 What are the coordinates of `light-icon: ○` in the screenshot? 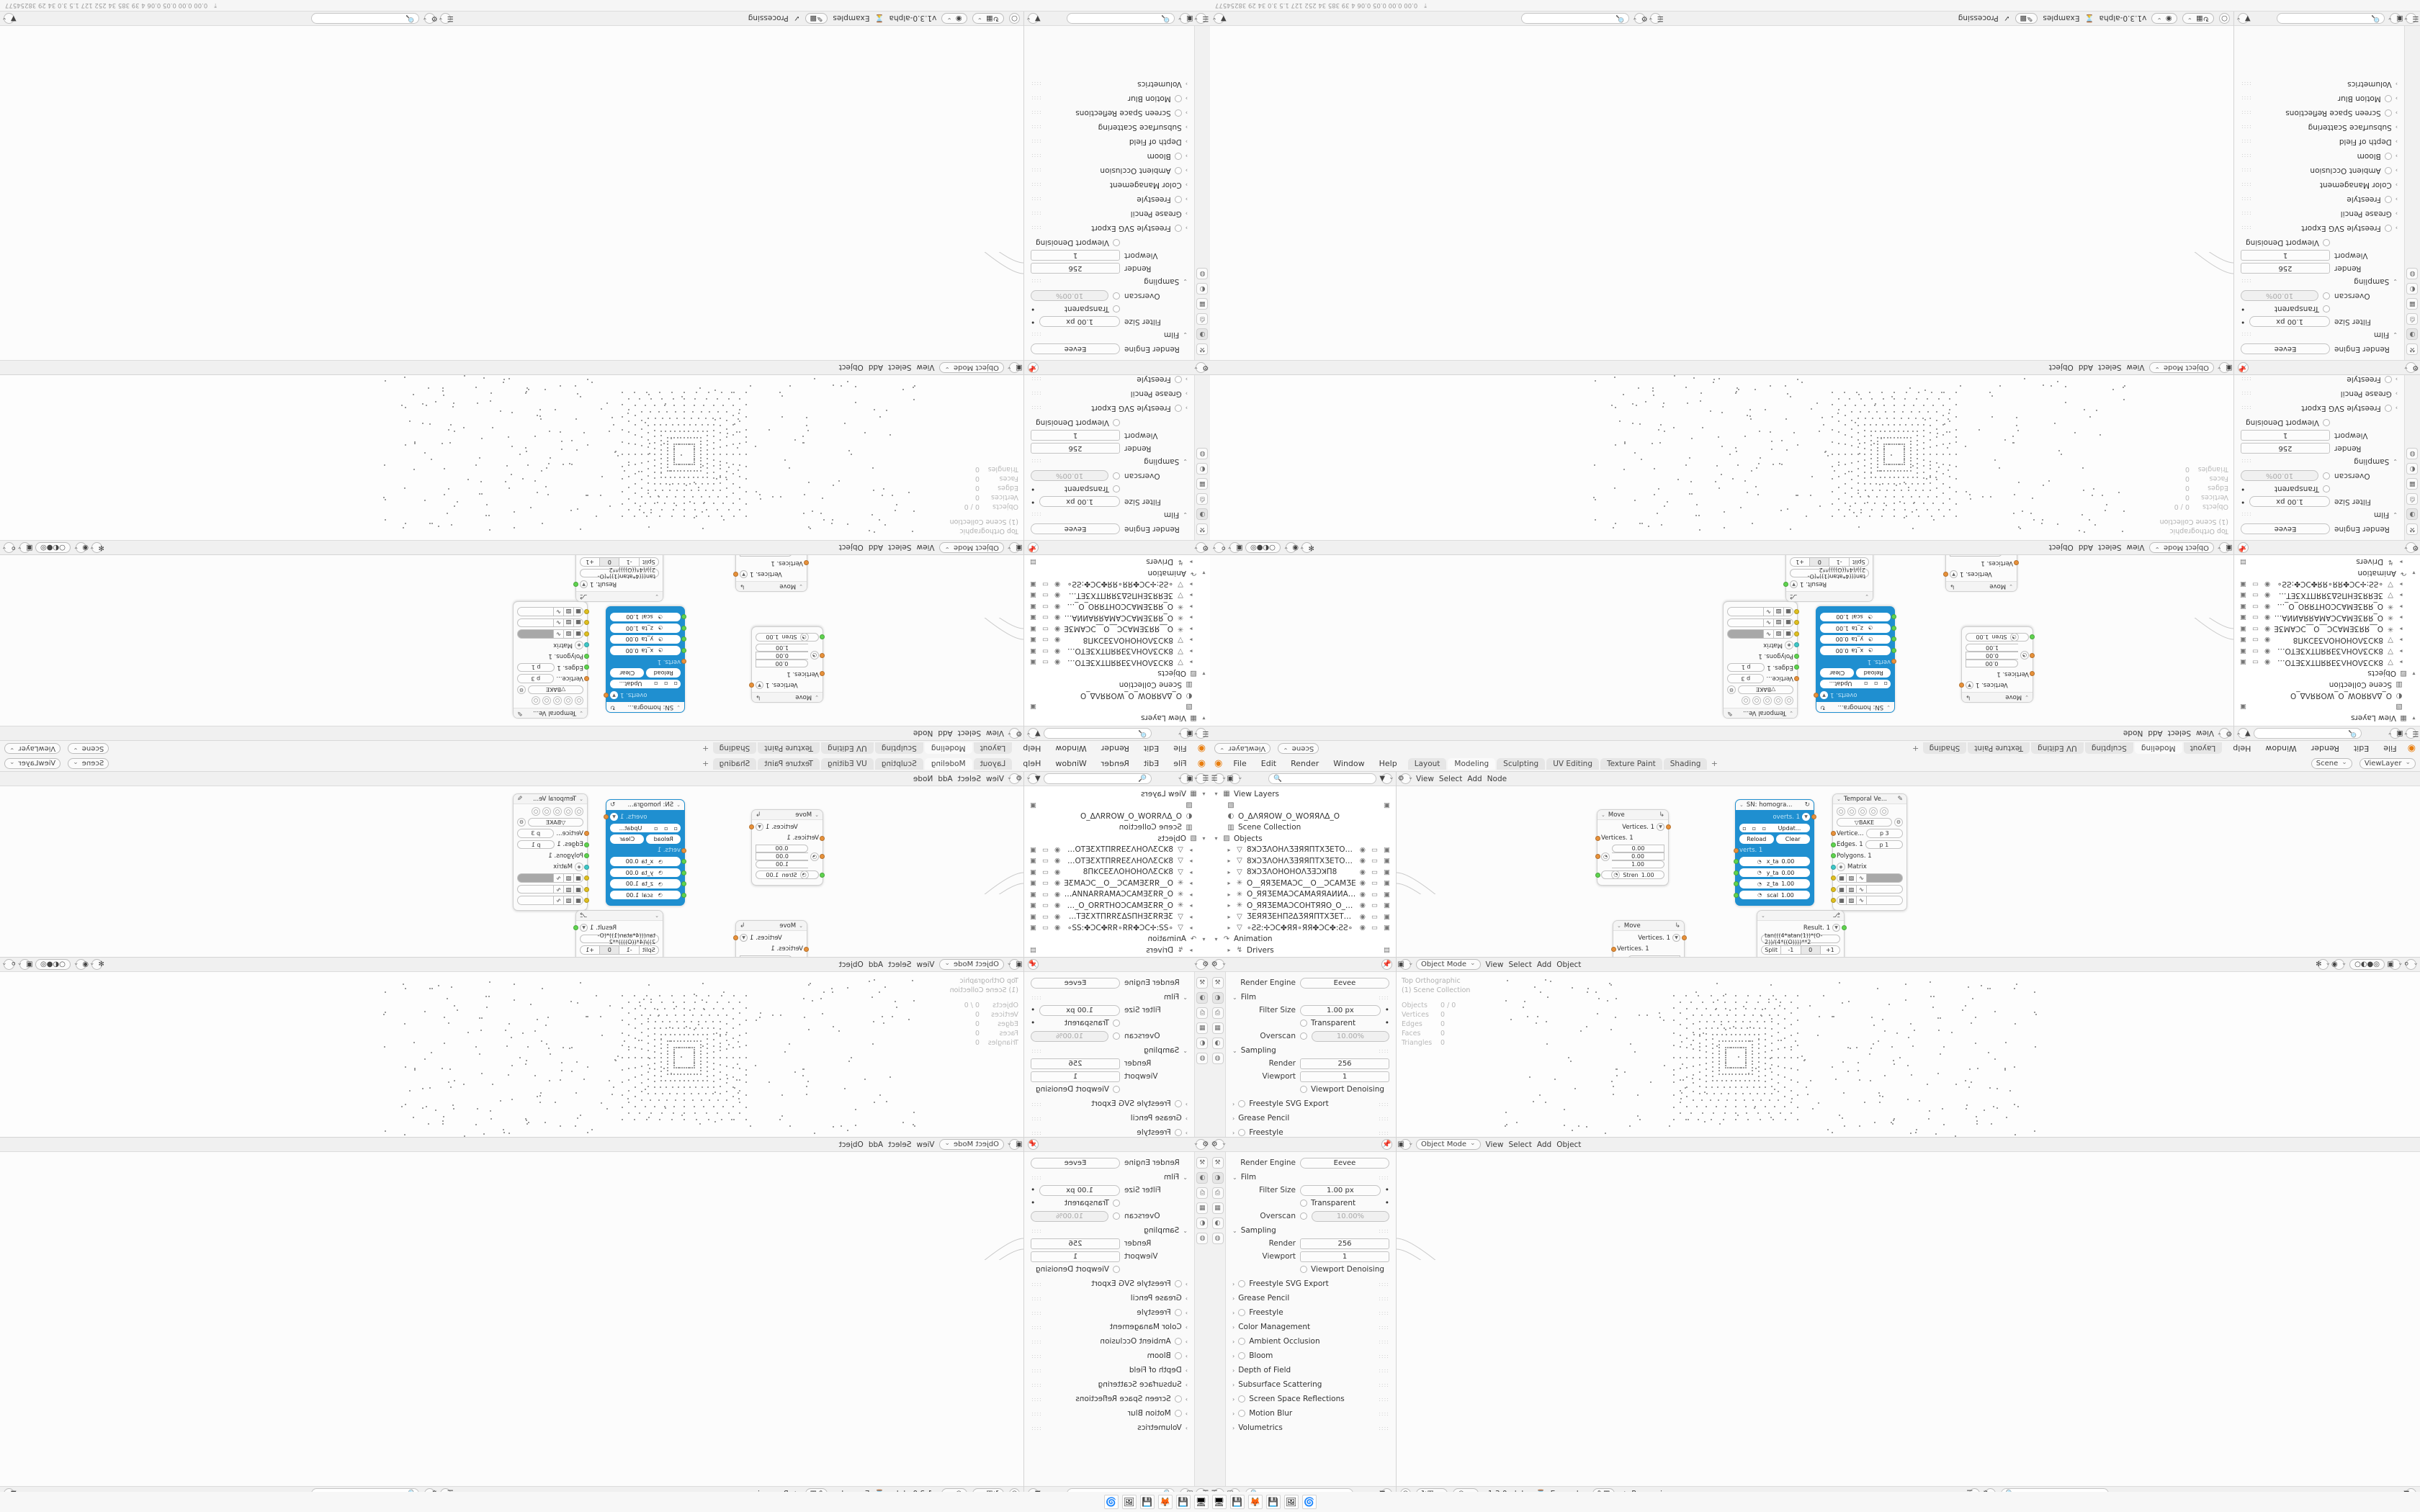 It's located at (568, 701).